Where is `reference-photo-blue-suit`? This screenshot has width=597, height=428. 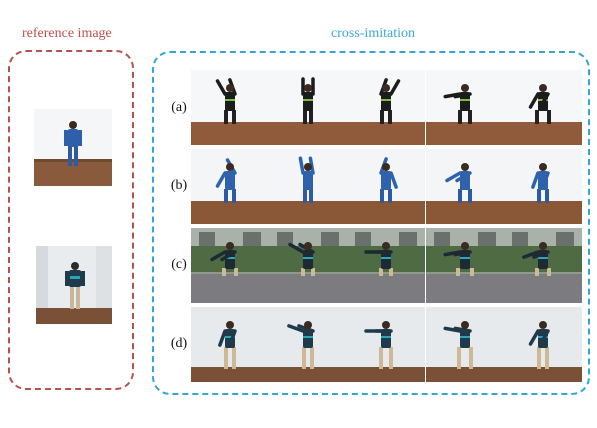
reference-photo-blue-suit is located at coordinates (73, 147).